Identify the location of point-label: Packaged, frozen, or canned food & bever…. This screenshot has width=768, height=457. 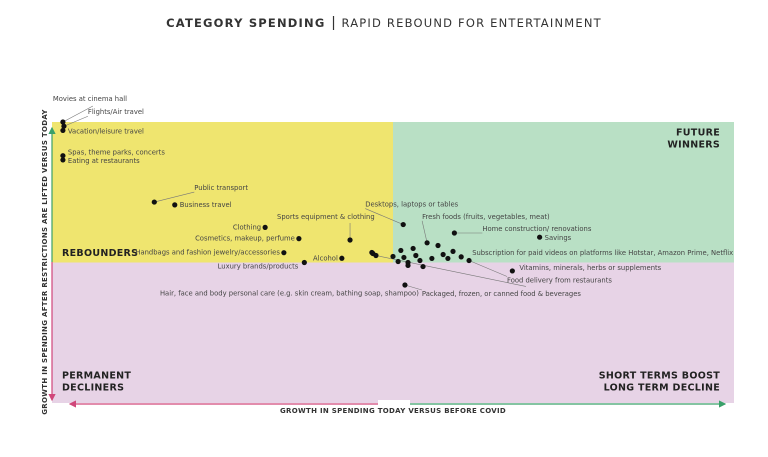
(501, 294).